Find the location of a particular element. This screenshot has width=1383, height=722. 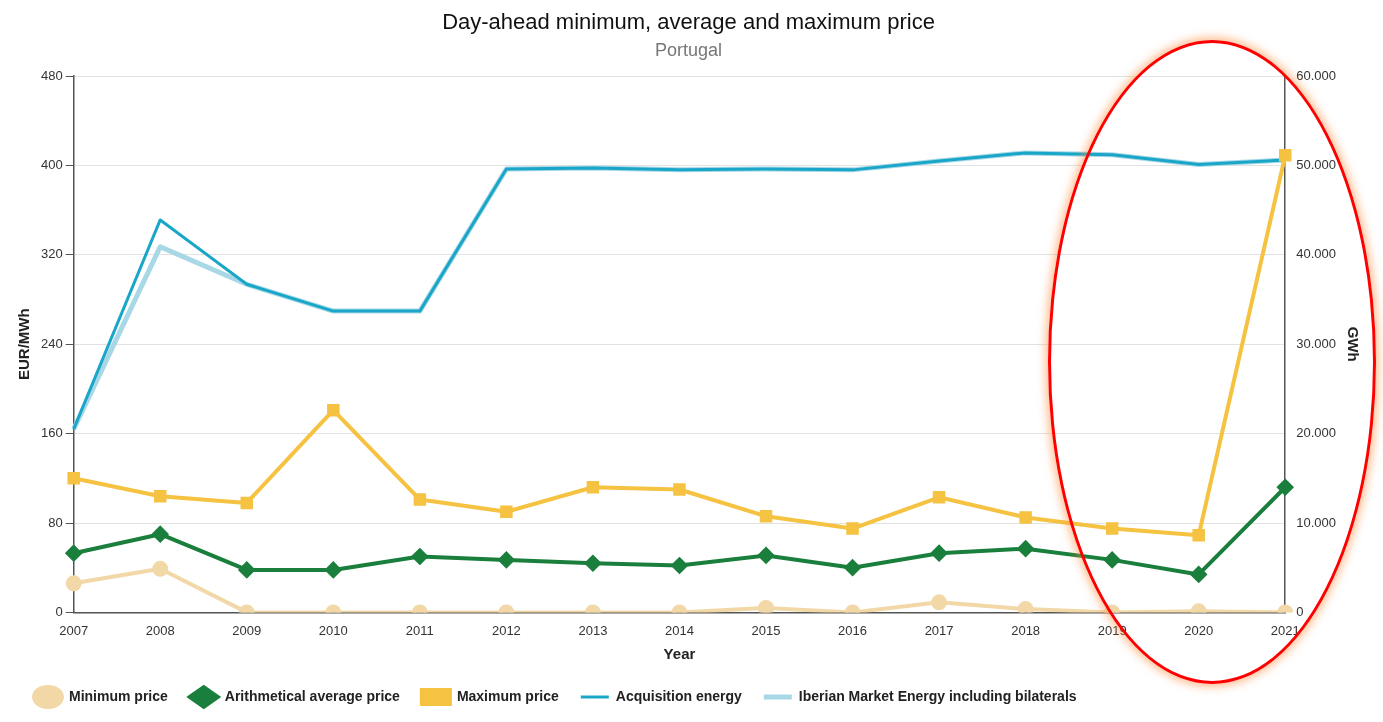

y2-tick-label: 30.000 is located at coordinates (1316, 343).